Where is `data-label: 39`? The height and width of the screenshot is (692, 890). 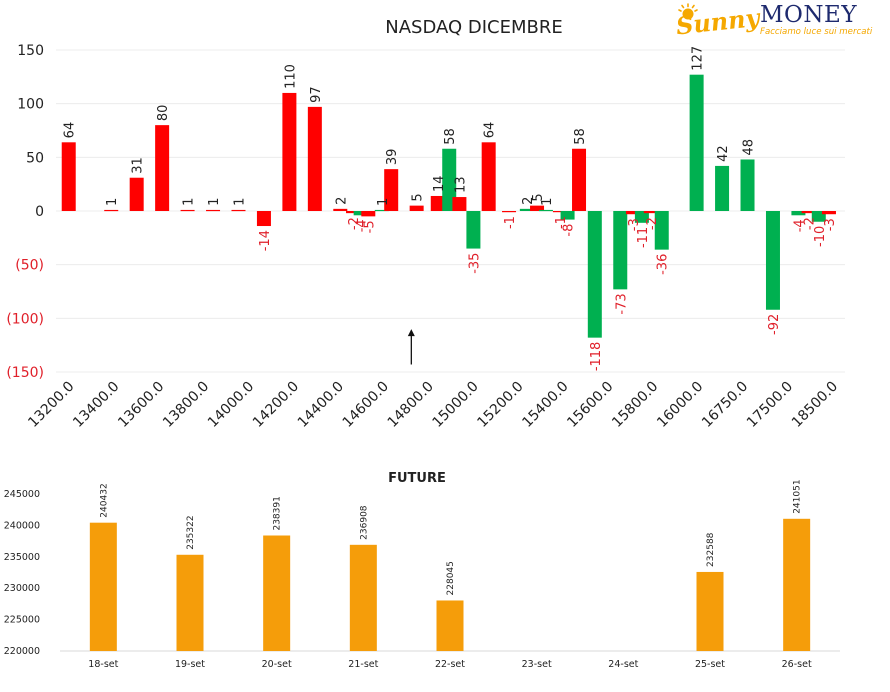
data-label: 39 is located at coordinates (392, 157).